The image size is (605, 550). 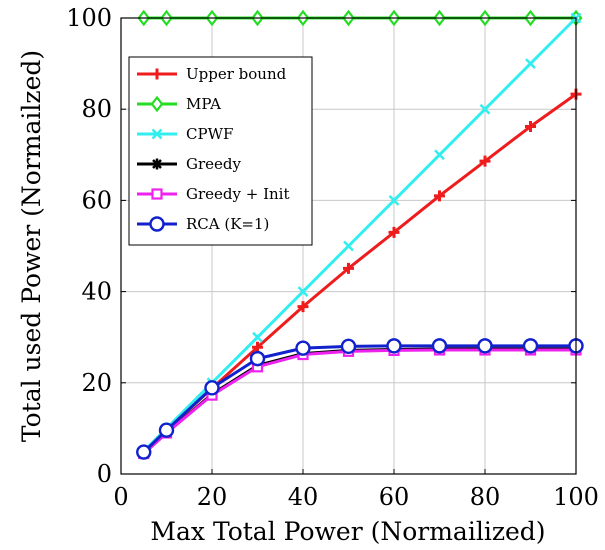 I want to click on legend-item: Greedy + Init, so click(x=213, y=194).